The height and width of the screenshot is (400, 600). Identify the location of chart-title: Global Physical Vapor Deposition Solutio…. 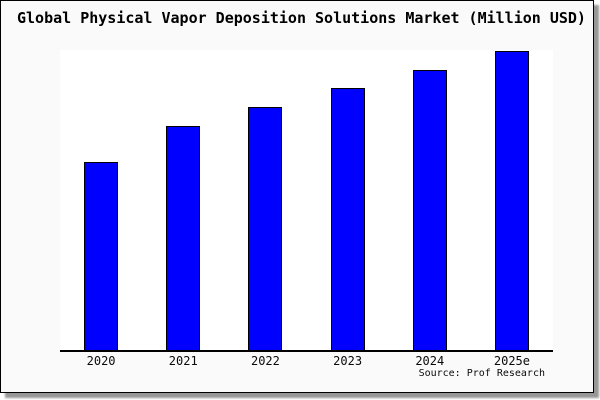
(301, 18).